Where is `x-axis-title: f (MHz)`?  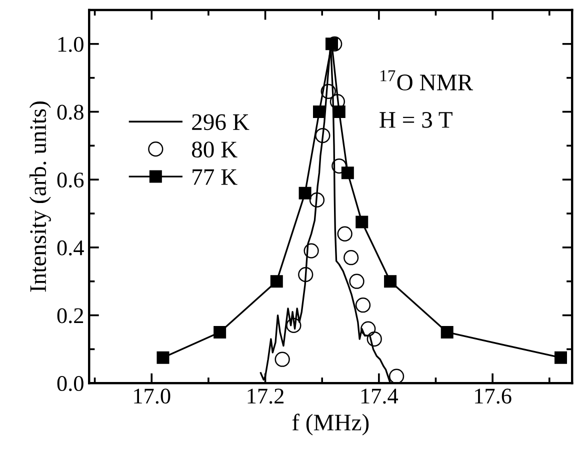
x-axis-title: f (MHz) is located at coordinates (330, 425).